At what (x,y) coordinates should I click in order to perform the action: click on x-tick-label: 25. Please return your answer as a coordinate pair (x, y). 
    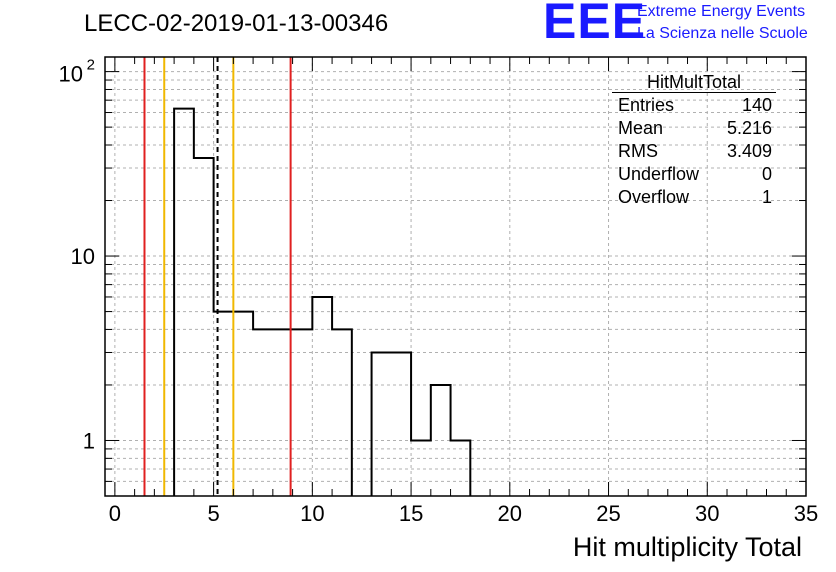
    Looking at the image, I should click on (608, 513).